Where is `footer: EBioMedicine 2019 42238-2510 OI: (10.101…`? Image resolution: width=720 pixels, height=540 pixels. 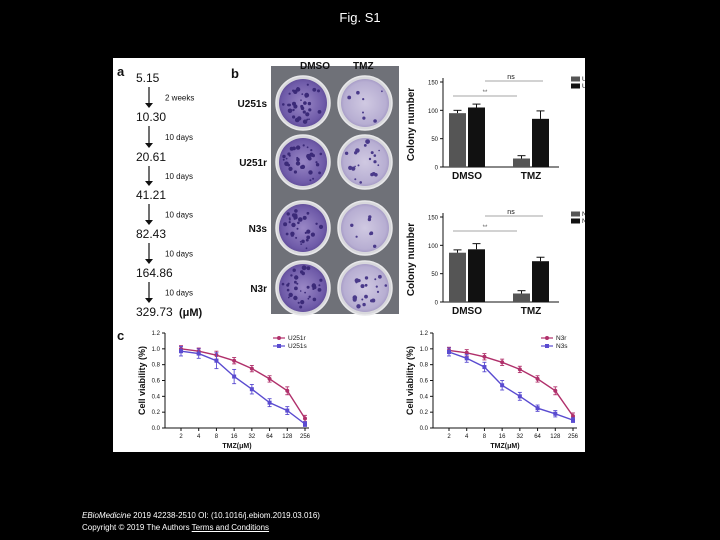 footer: EBioMedicine 2019 42238-2510 OI: (10.101… is located at coordinates (201, 522).